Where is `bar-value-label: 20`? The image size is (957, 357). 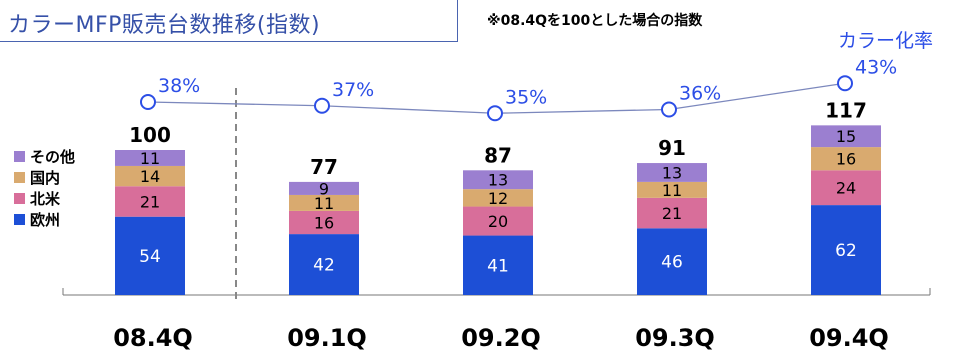
bar-value-label: 20 is located at coordinates (498, 221).